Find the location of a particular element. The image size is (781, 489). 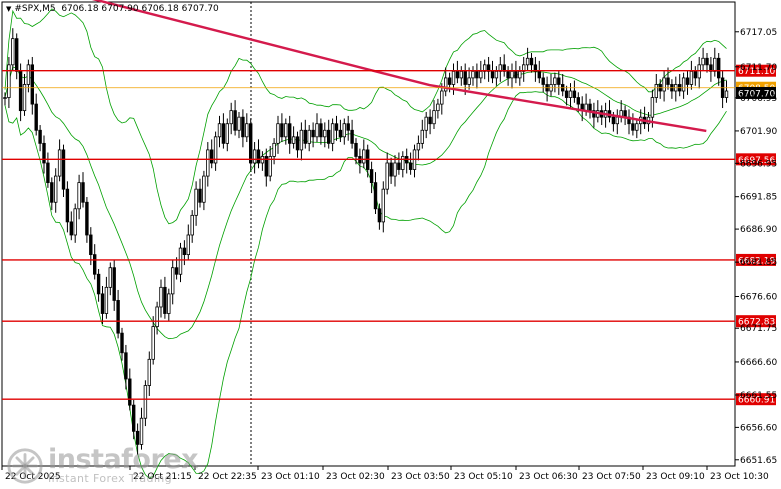

collapse-triangle-icon: ▼ is located at coordinates (9, 9).